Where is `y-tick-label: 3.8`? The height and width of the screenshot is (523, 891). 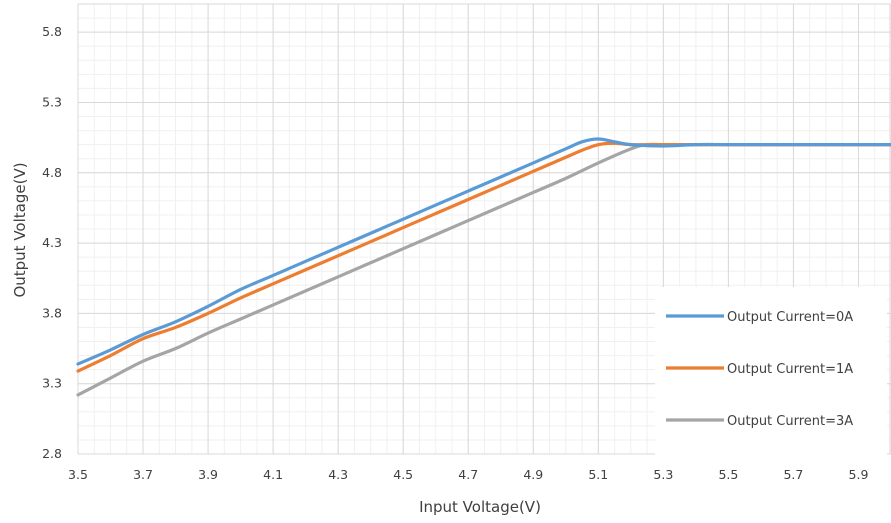 y-tick-label: 3.8 is located at coordinates (52, 312).